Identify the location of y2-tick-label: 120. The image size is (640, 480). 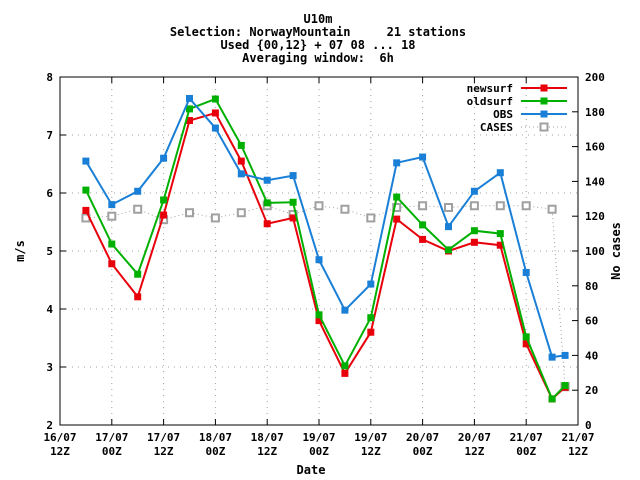
(595, 216).